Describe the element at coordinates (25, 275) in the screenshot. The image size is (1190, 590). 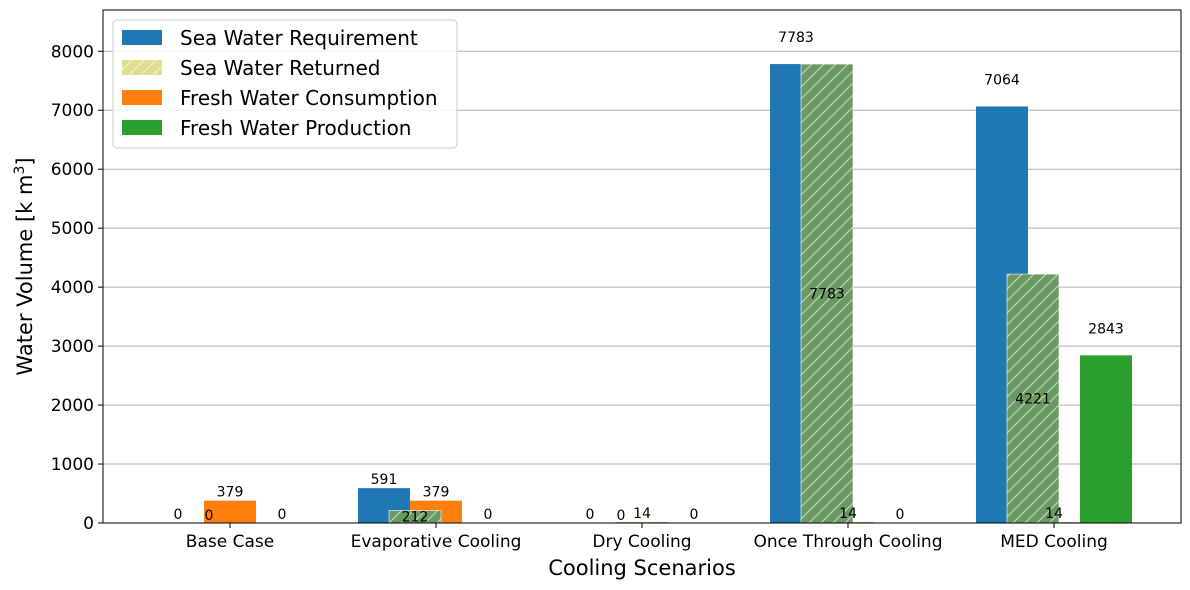
I see `y-axis-label-base: Water Volume [k m` at that location.